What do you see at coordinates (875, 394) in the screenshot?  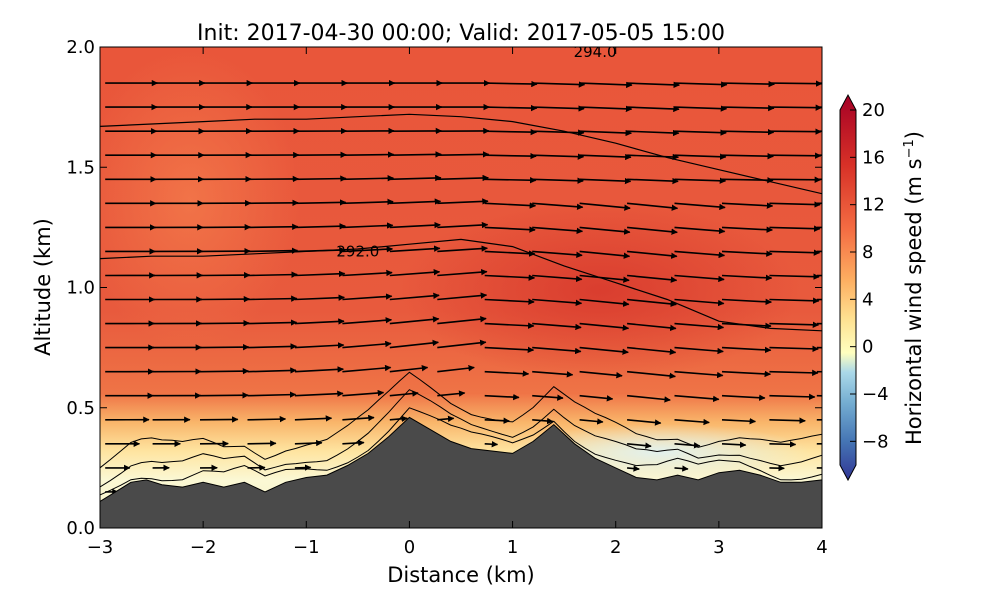 I see `colorbar-tick-label: −4` at bounding box center [875, 394].